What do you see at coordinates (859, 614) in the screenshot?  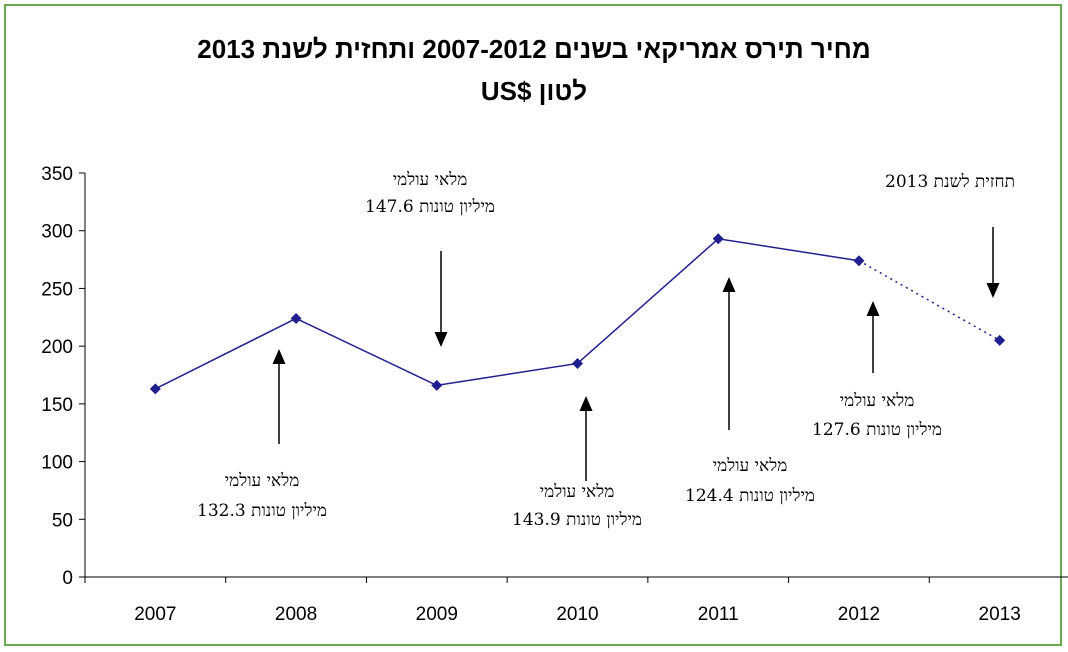 I see `x-tick-label: 2012` at bounding box center [859, 614].